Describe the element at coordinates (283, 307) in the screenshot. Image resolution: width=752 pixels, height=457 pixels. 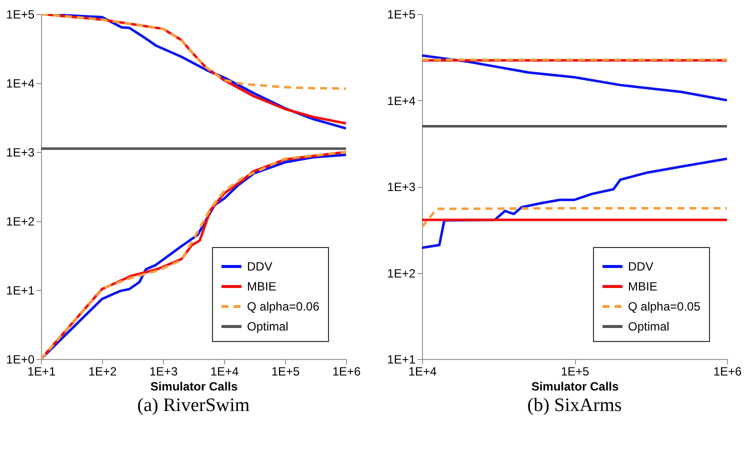
I see `legend-label: Q alpha=0.06` at that location.